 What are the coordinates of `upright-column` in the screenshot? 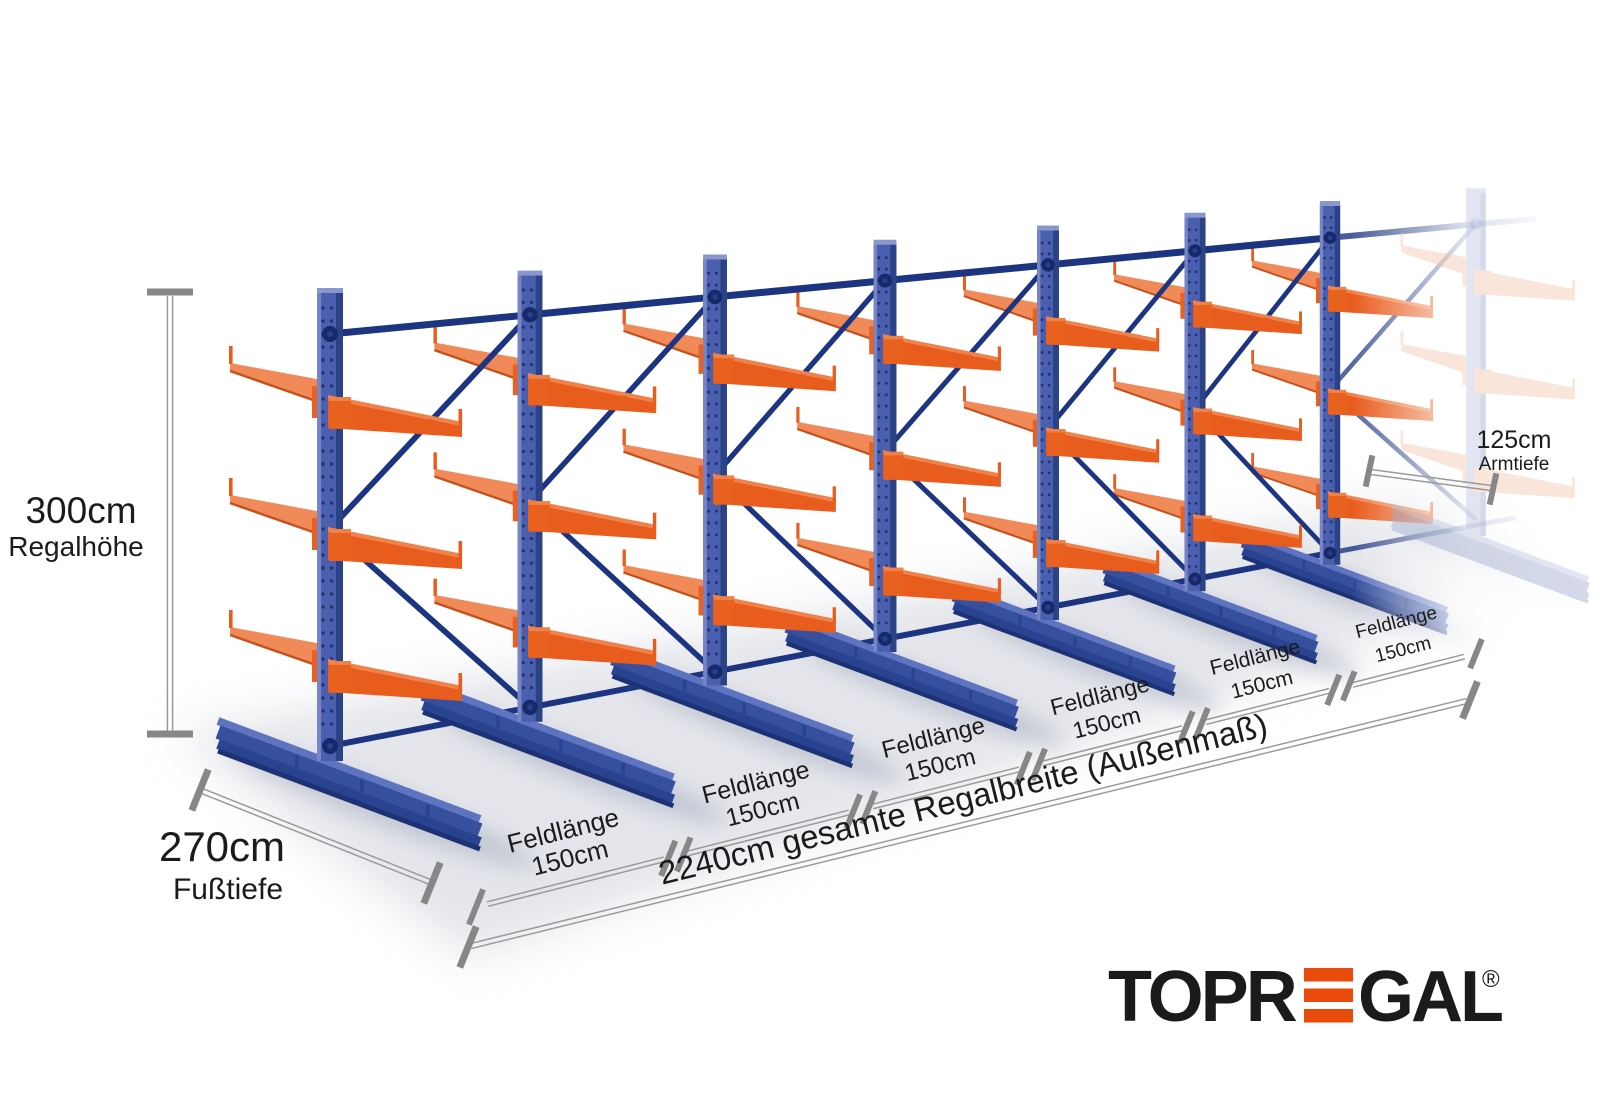 It's located at (1476, 364).